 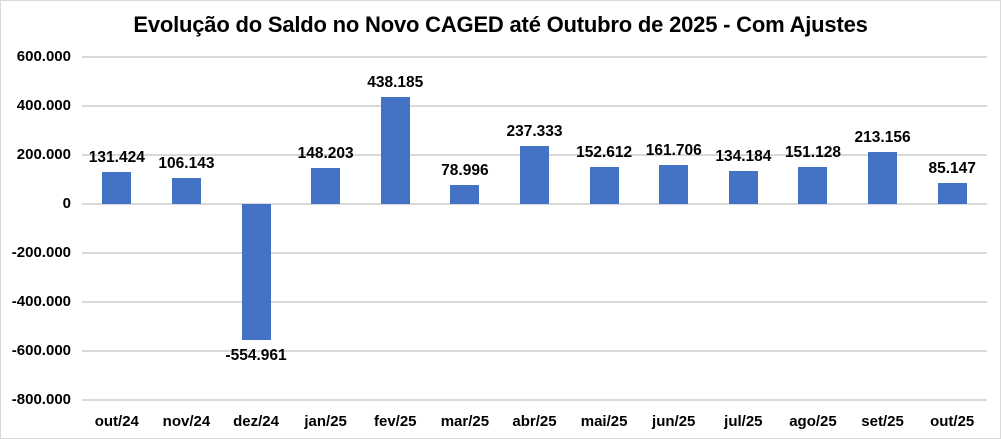 What do you see at coordinates (395, 150) in the screenshot?
I see `bar-fev/25` at bounding box center [395, 150].